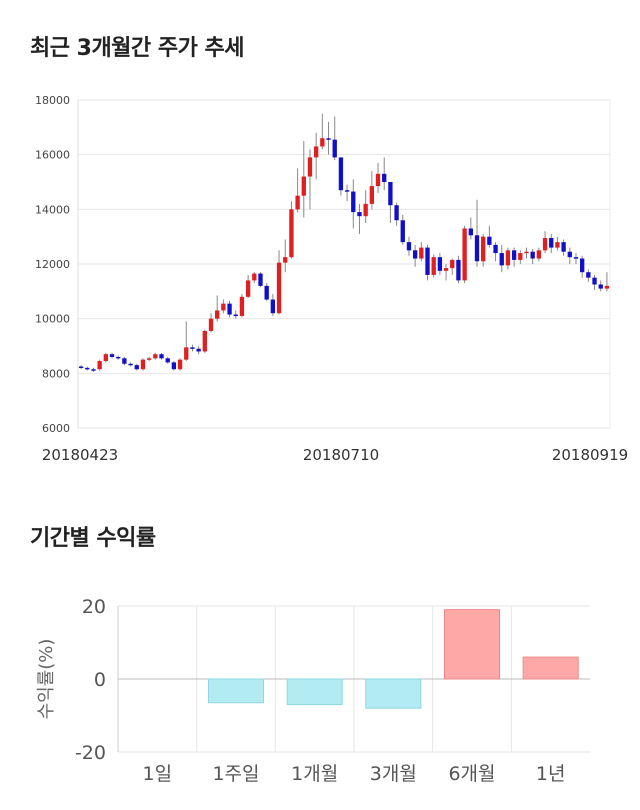 The image size is (640, 810). Describe the element at coordinates (52, 100) in the screenshot. I see `price-y-tick-label: 18000` at that location.